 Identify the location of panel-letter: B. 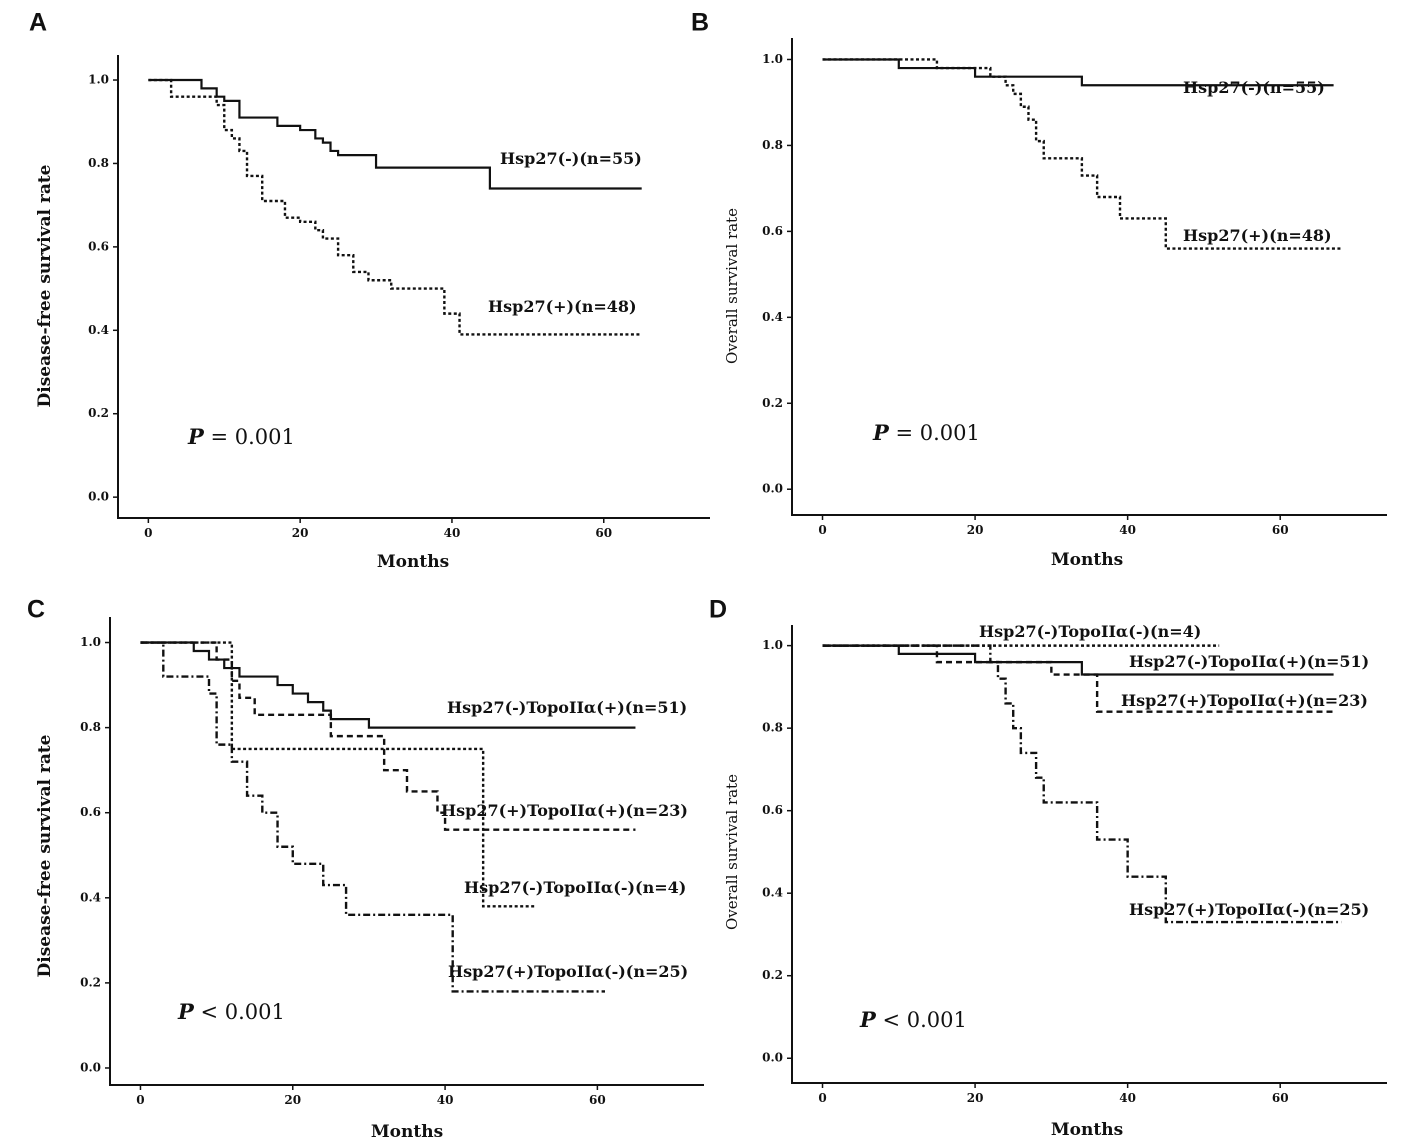
(700, 23).